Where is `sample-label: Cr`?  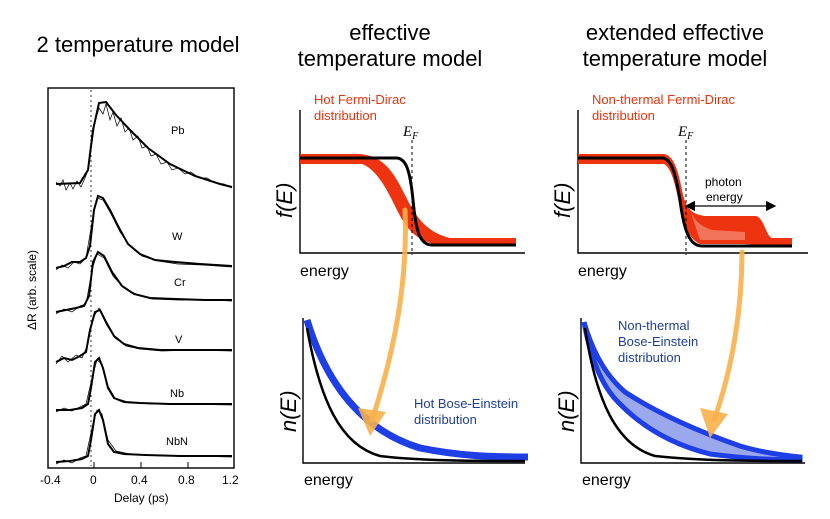
sample-label: Cr is located at coordinates (180, 283).